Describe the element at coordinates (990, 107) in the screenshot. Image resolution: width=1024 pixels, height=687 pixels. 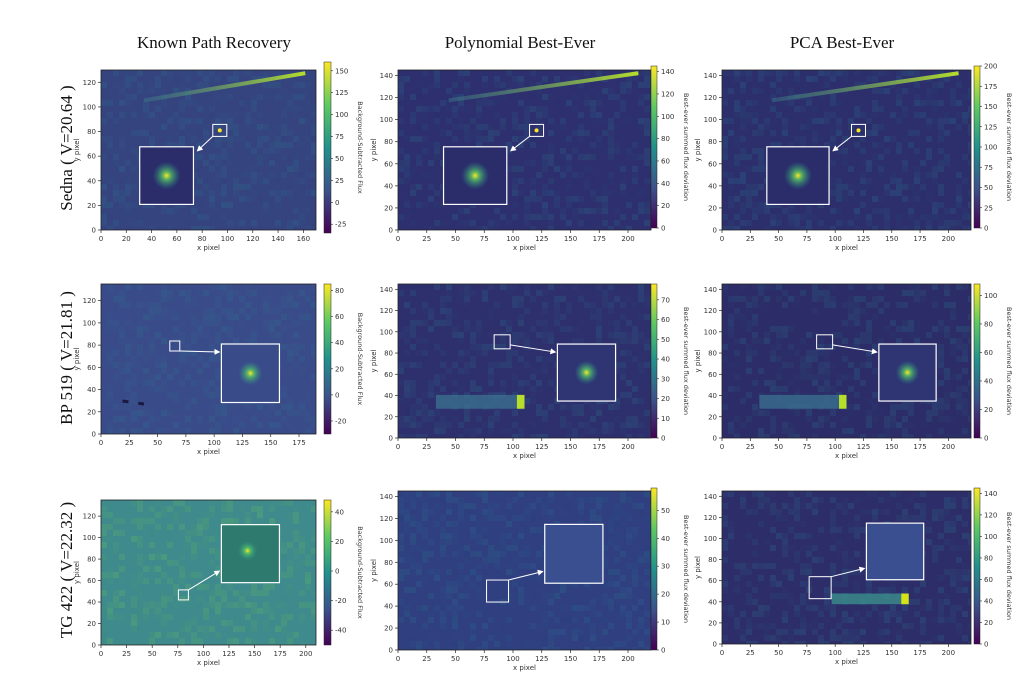
I see `colorbar-tick-label: 150` at that location.